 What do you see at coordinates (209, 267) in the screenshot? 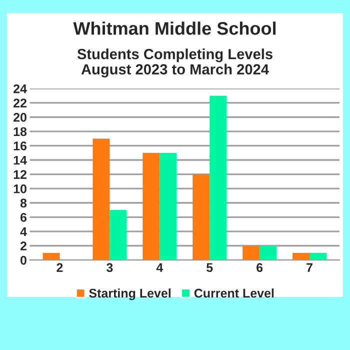
I see `x-tick-label: 5` at bounding box center [209, 267].